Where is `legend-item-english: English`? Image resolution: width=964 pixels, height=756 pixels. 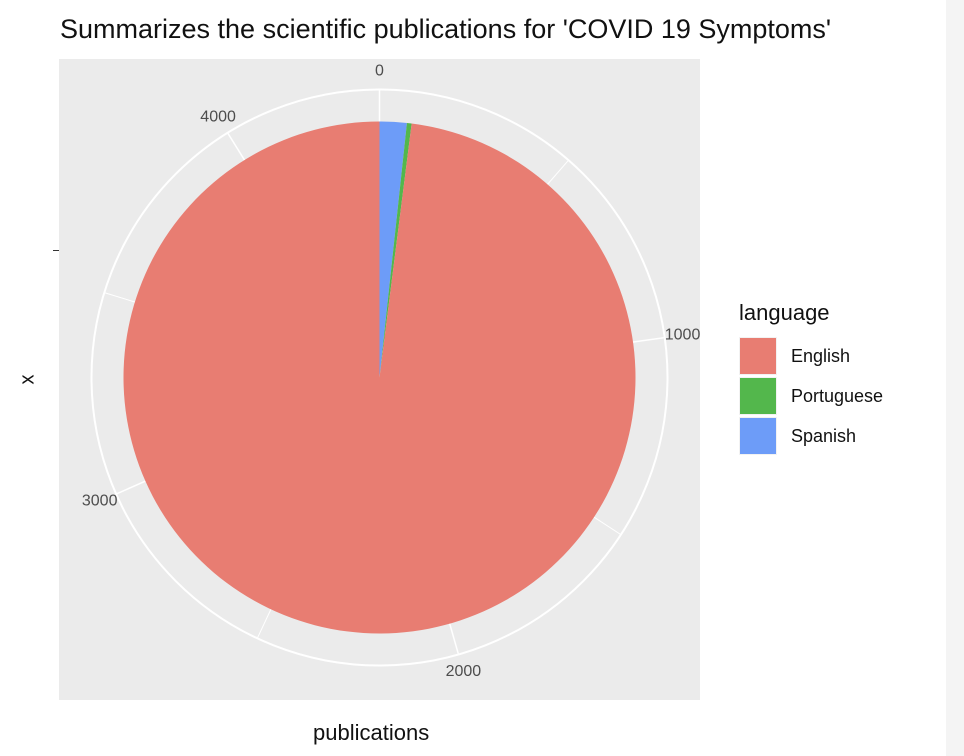
legend-item-english: English is located at coordinates (811, 356).